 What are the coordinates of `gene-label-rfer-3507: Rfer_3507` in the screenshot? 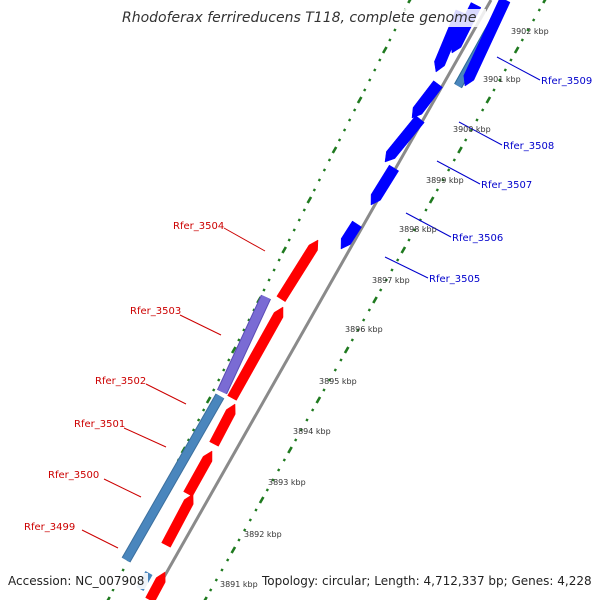 It's located at (506, 185).